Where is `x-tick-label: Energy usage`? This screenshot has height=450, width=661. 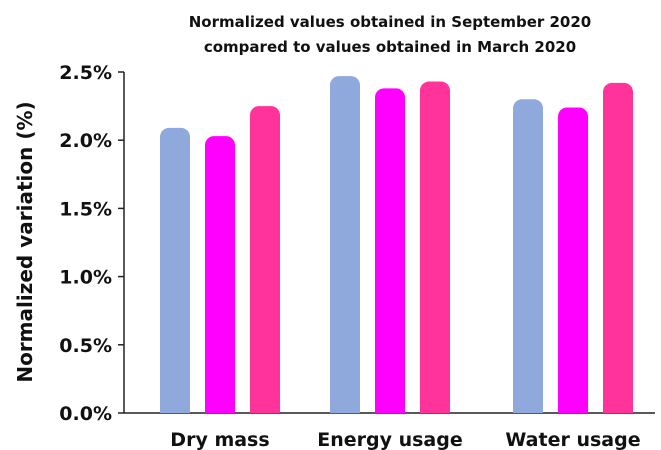
x-tick-label: Energy usage is located at coordinates (390, 439).